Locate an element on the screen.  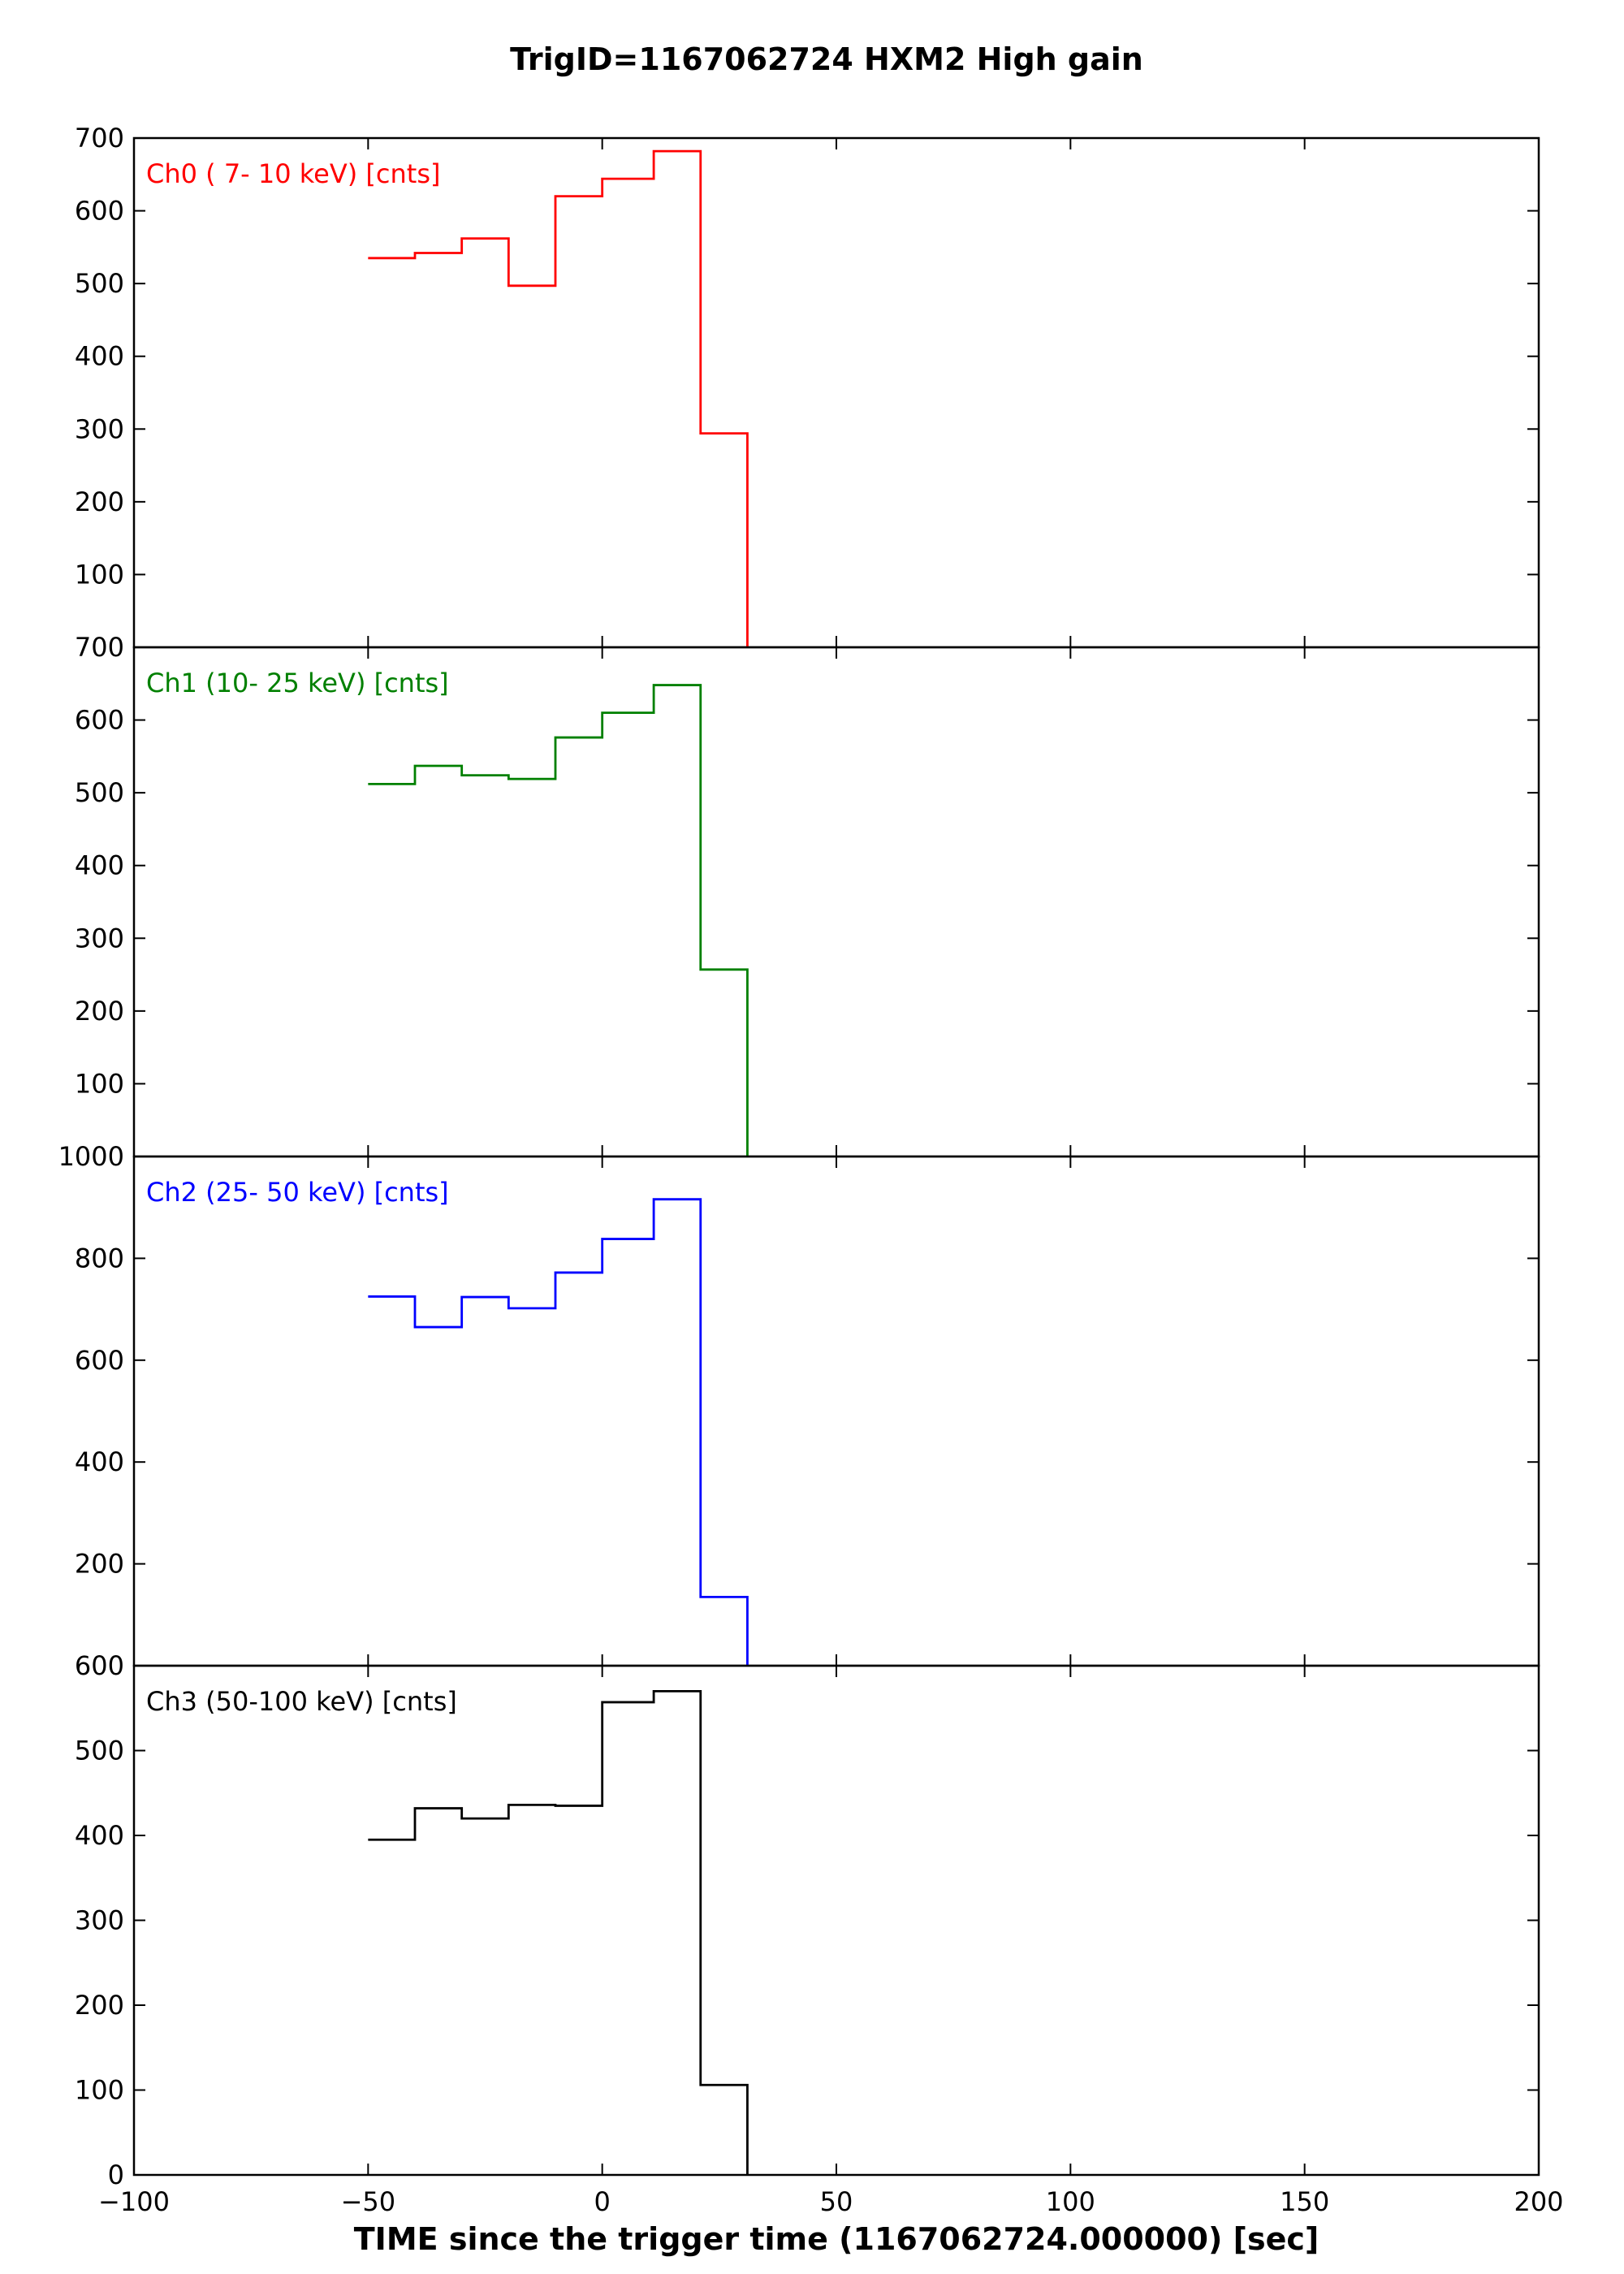
chart-title: TrigID=1167062724 HXM2 High gain is located at coordinates (827, 59).